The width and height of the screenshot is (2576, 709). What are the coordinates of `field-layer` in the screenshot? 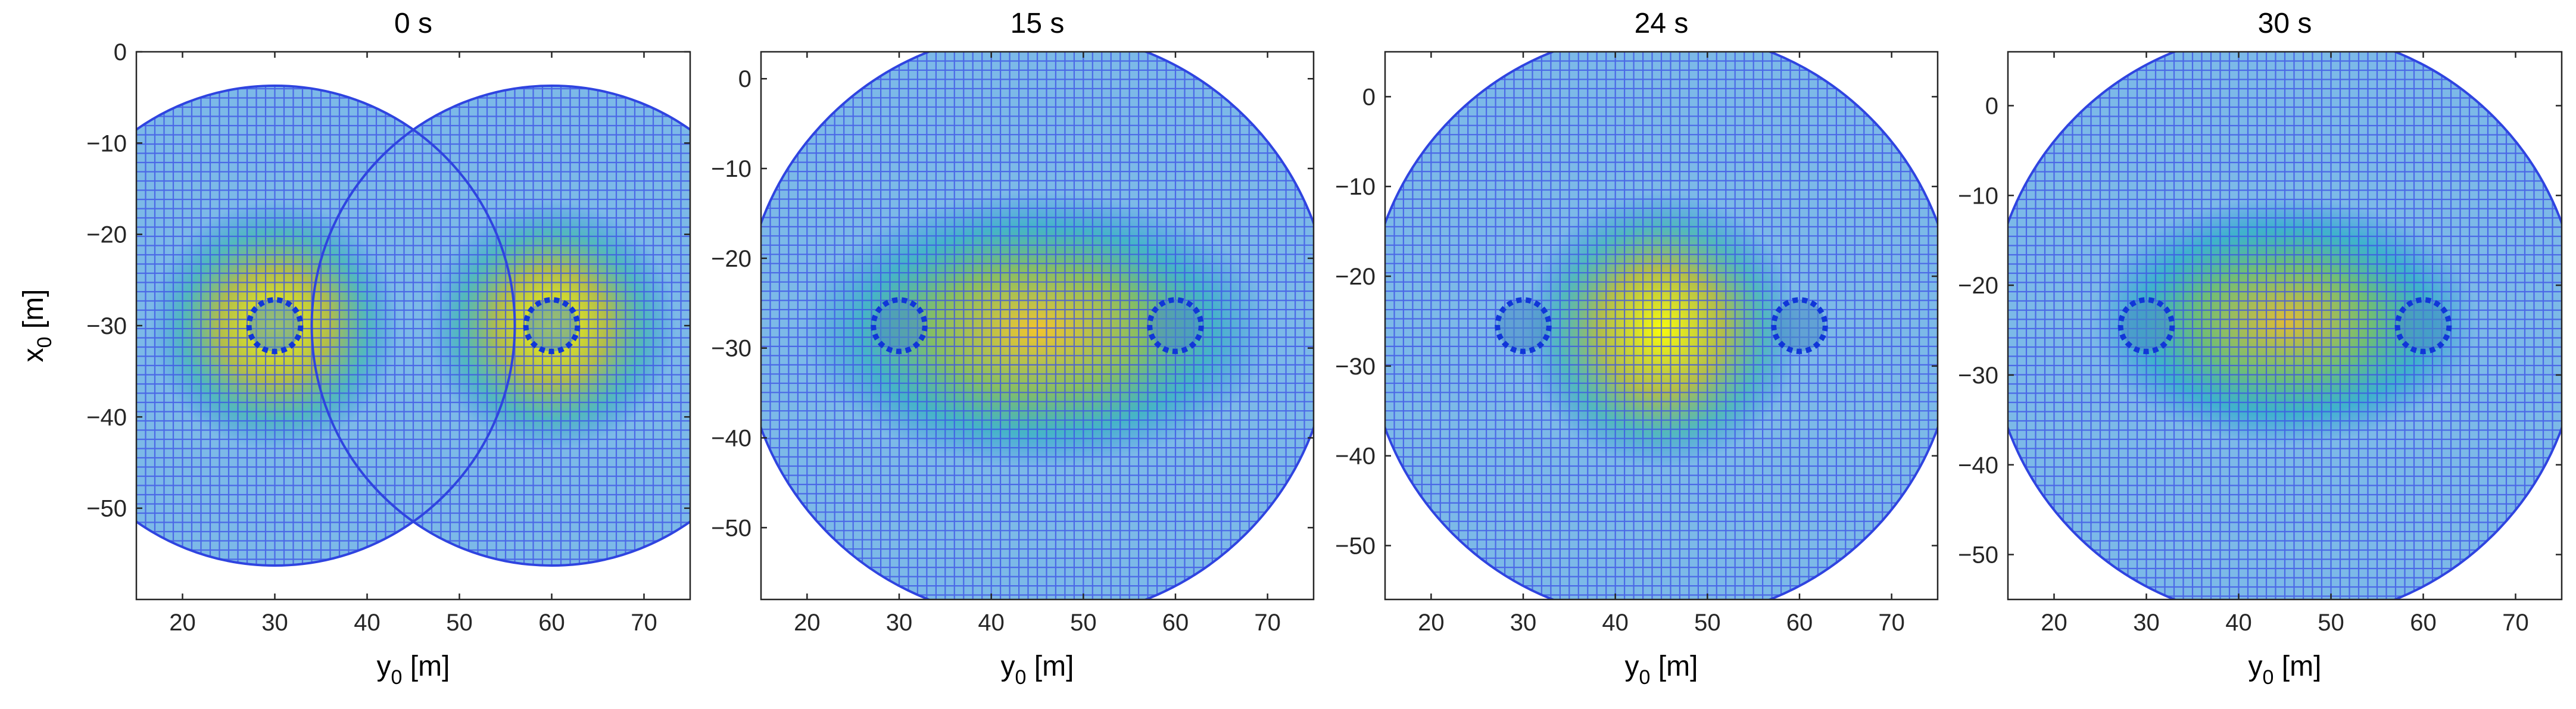 It's located at (413, 326).